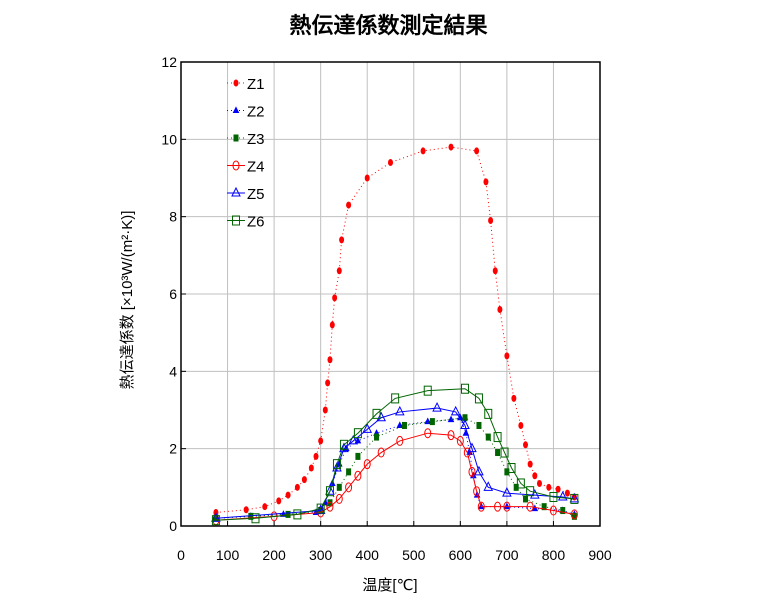  I want to click on legend-label: Z6, so click(256, 222).